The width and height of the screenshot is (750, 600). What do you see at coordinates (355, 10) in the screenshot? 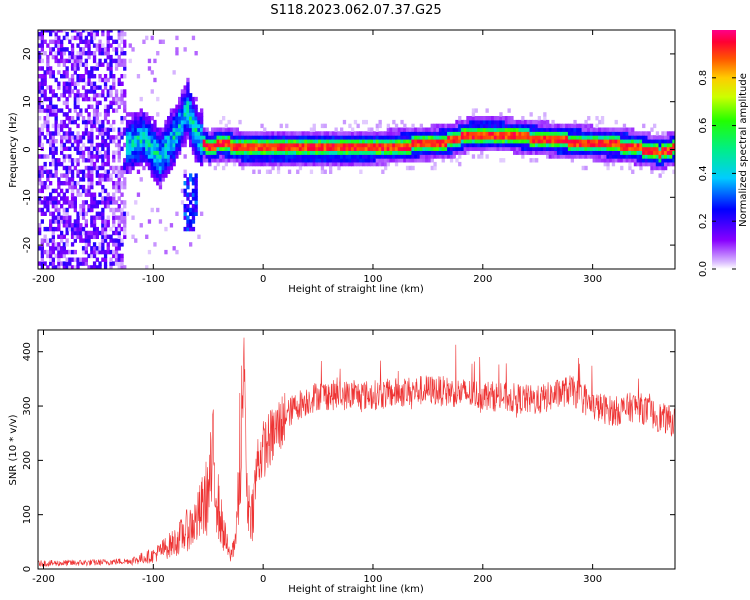
I see `figure-title: S118.2023.062.07.37.G25` at bounding box center [355, 10].